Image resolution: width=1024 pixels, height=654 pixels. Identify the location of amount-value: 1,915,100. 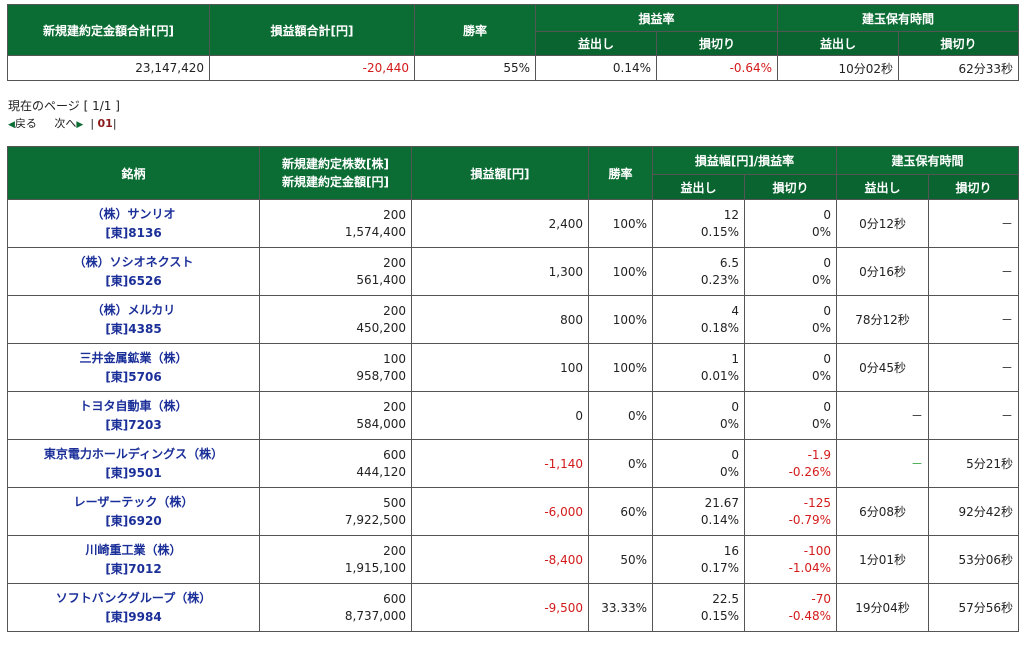
(375, 567).